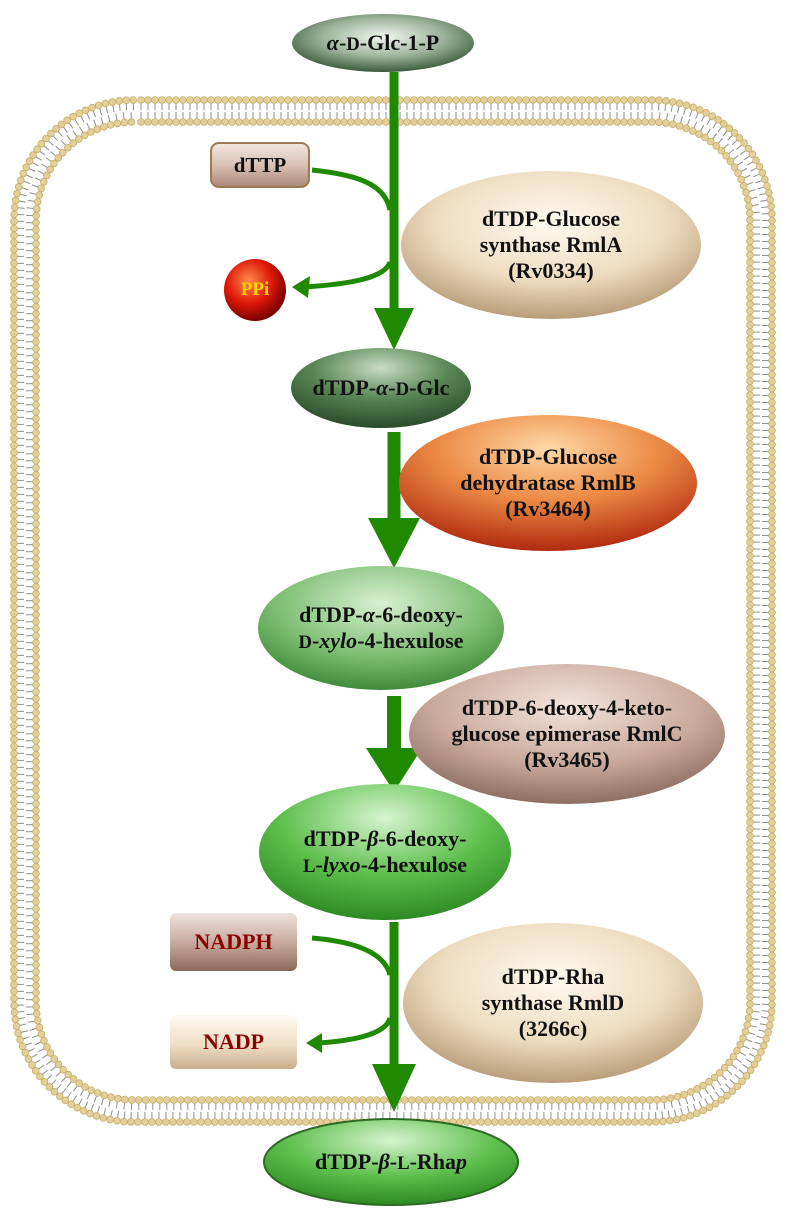 The width and height of the screenshot is (787, 1210). I want to click on enzyme-rmla-line2: synthase RmlA, so click(551, 245).